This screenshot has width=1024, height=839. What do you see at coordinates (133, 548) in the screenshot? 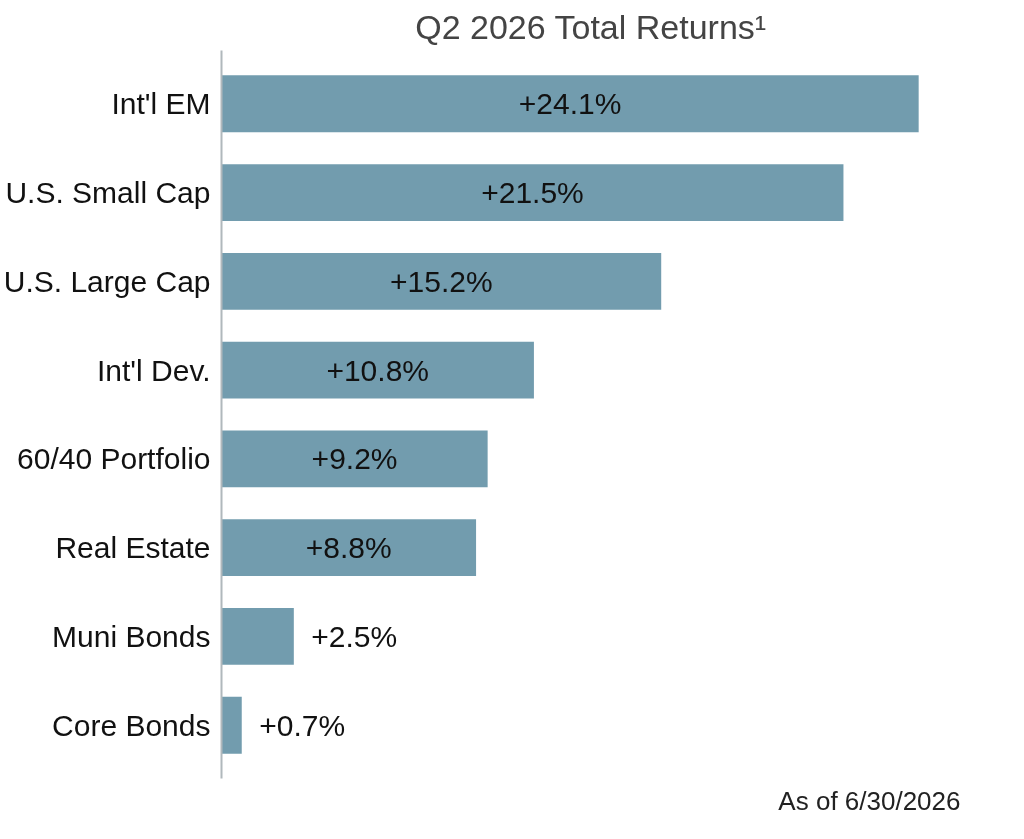
I see `y-tick-label: Real Estate` at bounding box center [133, 548].